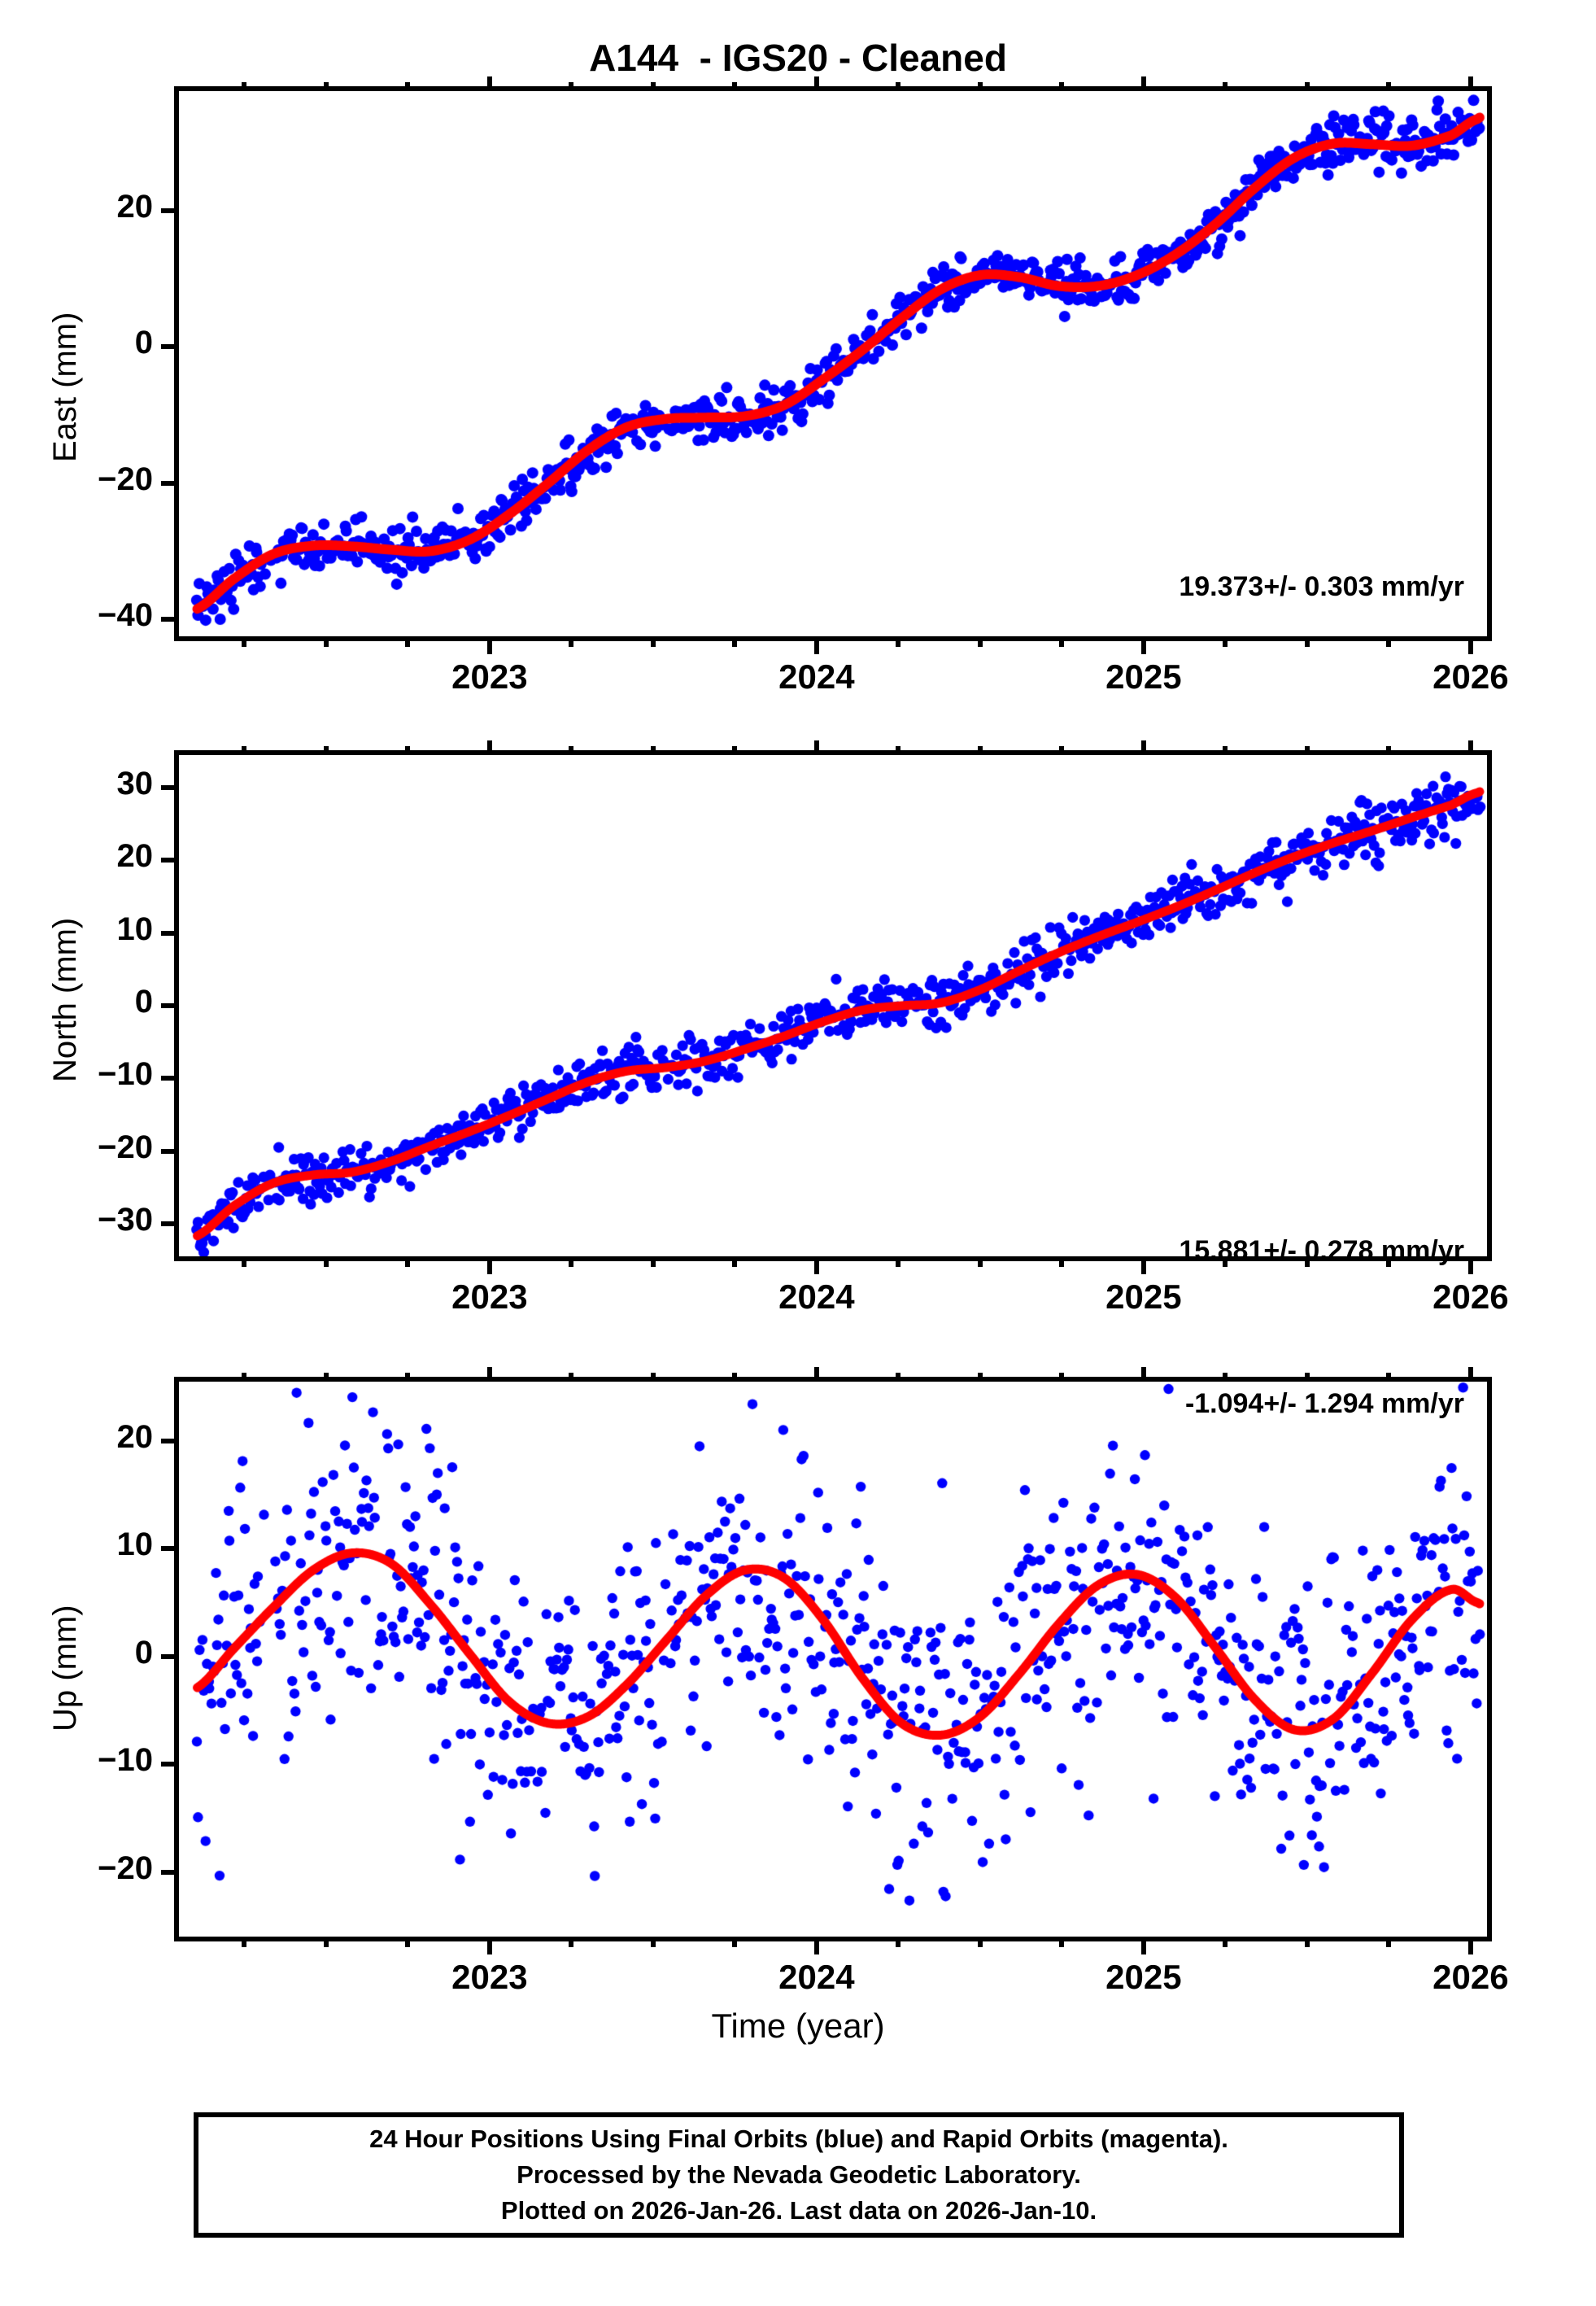 This screenshot has width=1596, height=2306. Describe the element at coordinates (490, 1977) in the screenshot. I see `x-tick-label: 2023` at that location.